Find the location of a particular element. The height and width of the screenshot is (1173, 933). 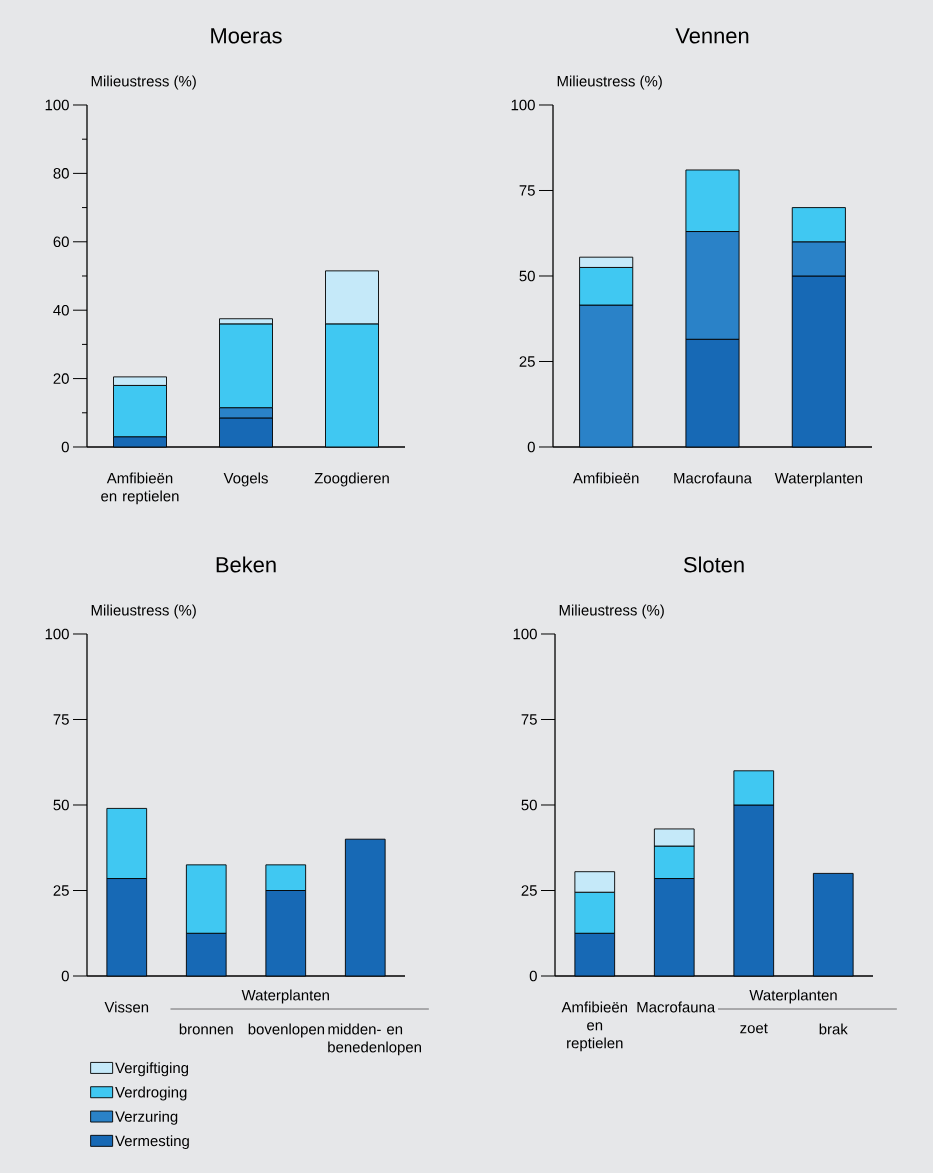

legend-label: Vermesting is located at coordinates (152, 1142).